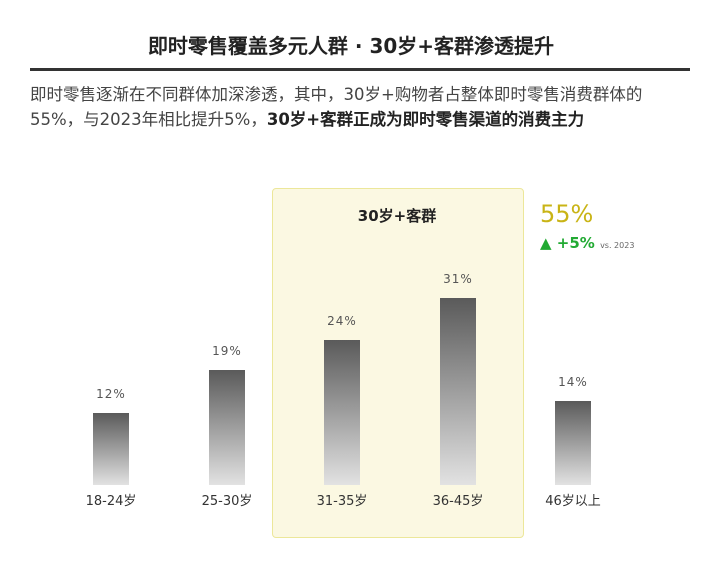 Image resolution: width=702 pixels, height=564 pixels. Describe the element at coordinates (425, 119) in the screenshot. I see `description-bold: 30岁+客群正成为即时零售渠道的消费主力` at that location.